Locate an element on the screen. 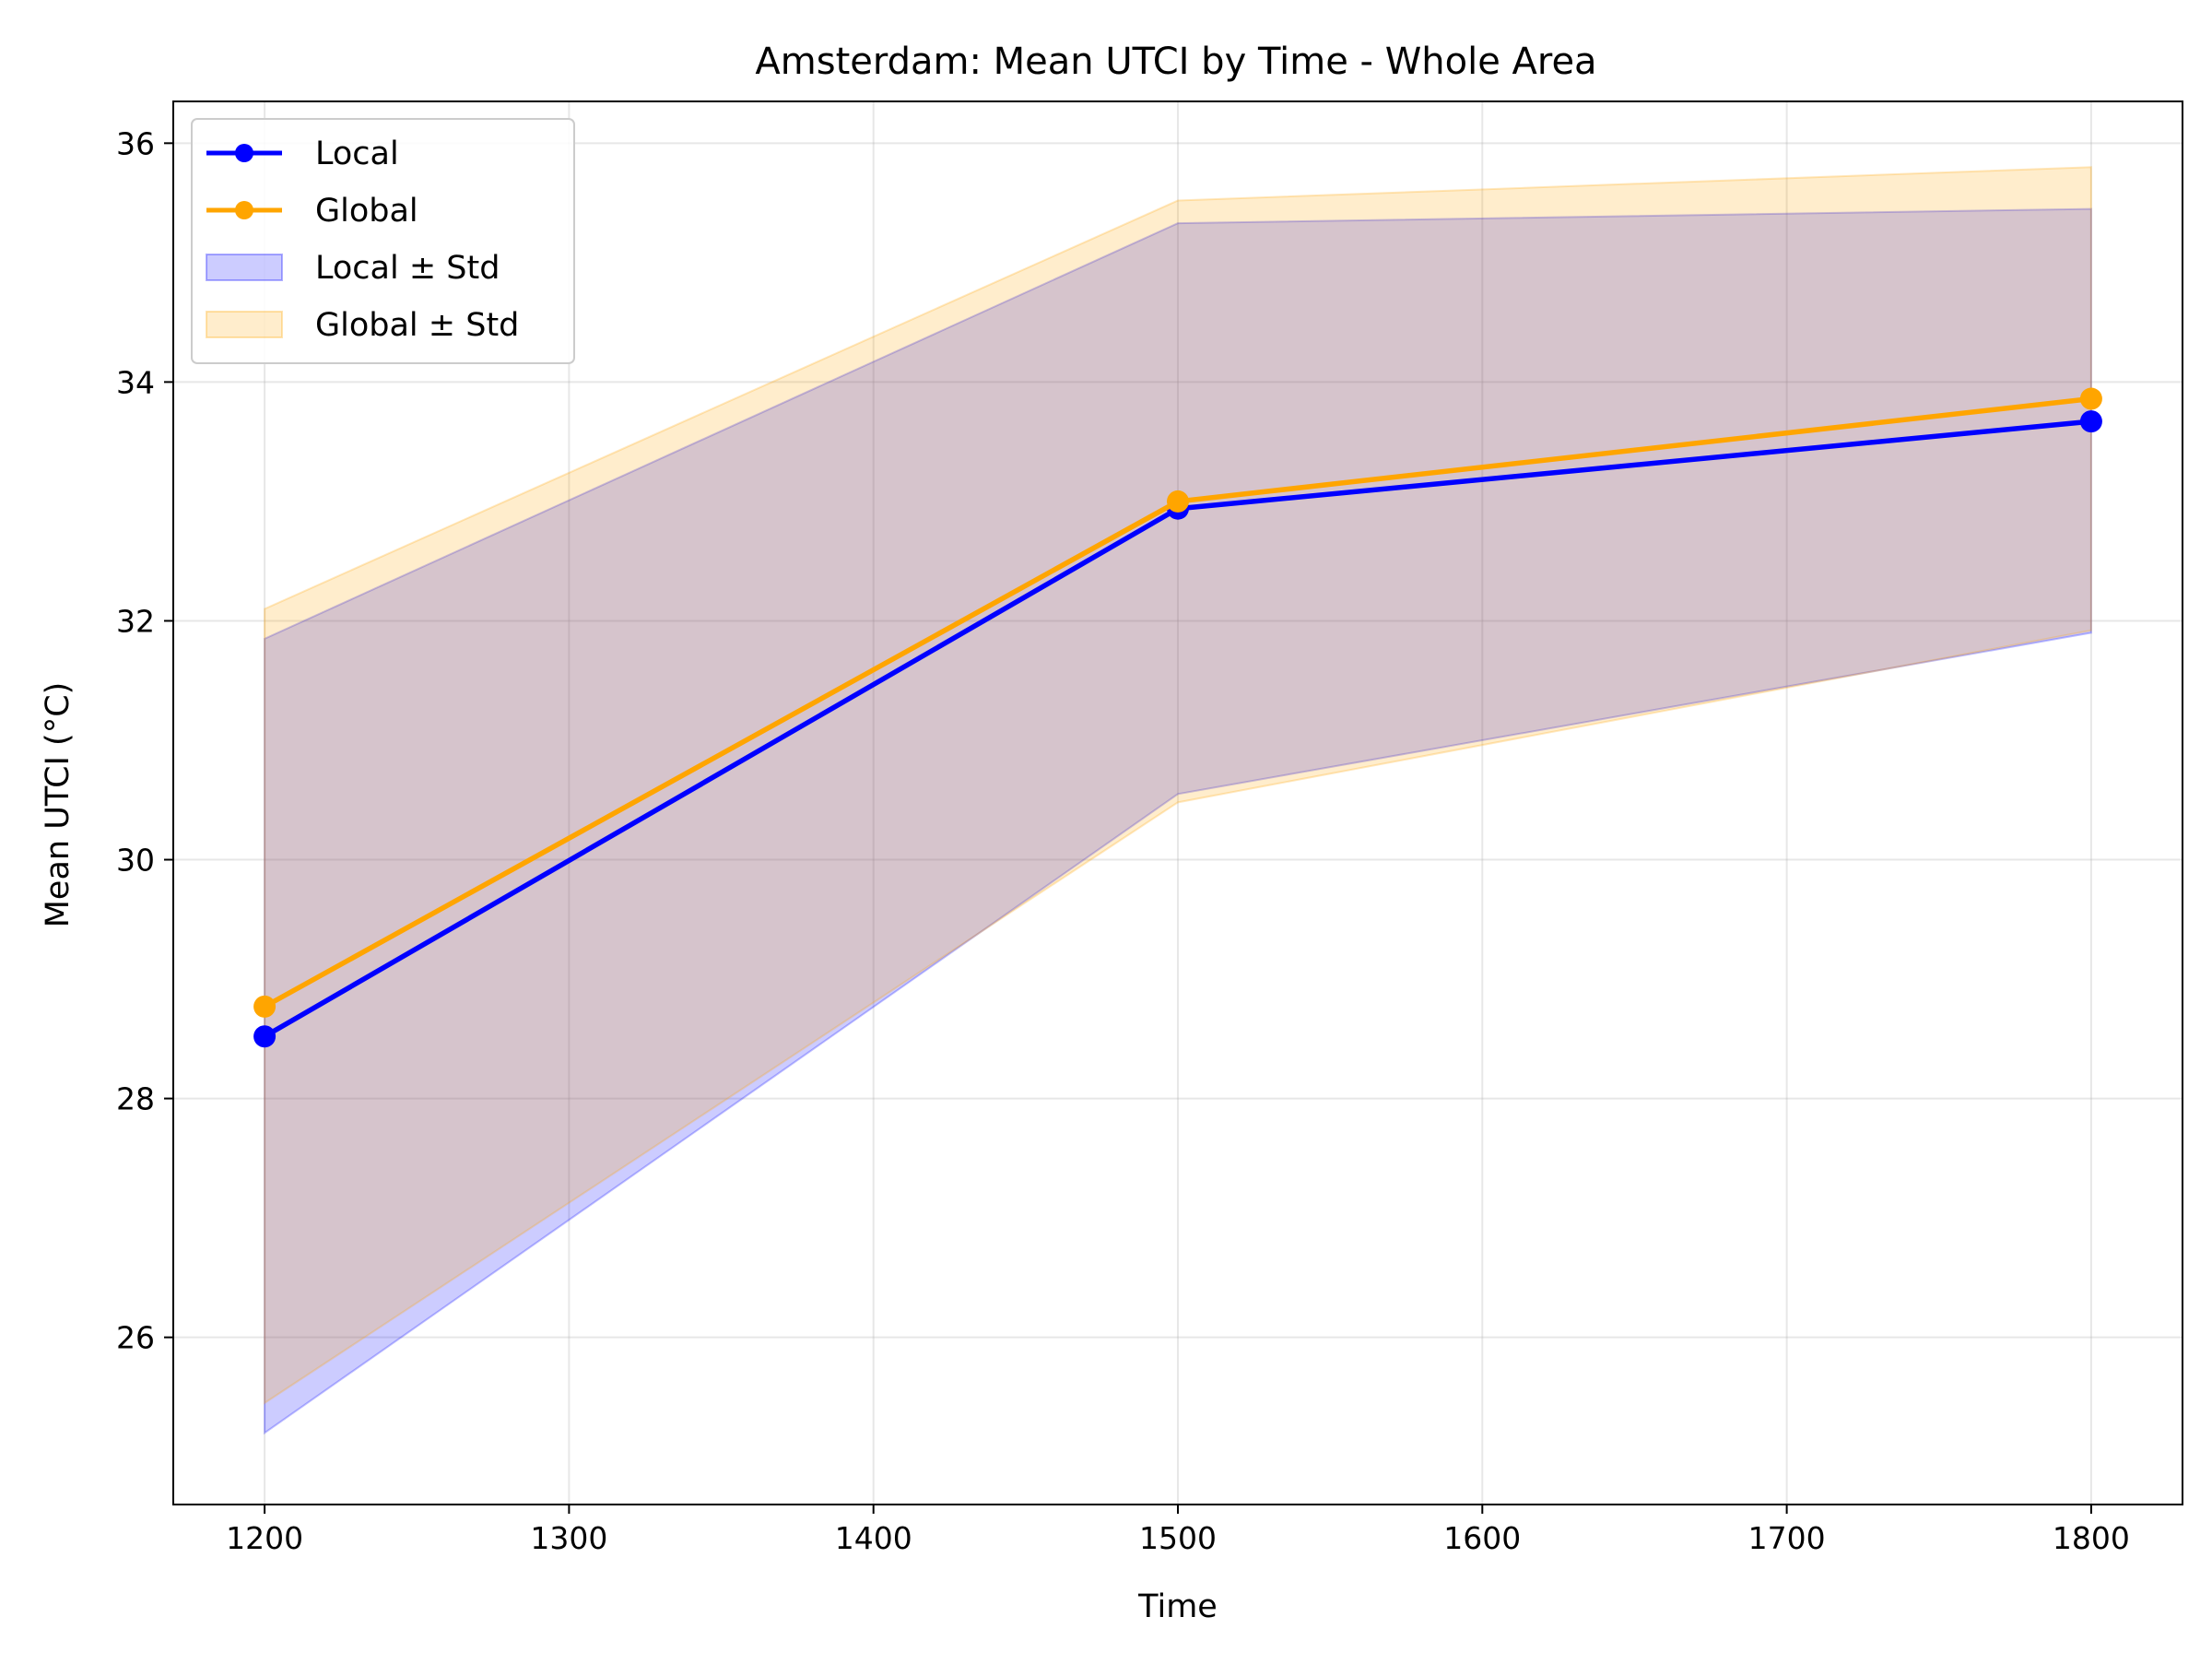 The width and height of the screenshot is (2212, 1664). legend-local-band-label: Local ± Std is located at coordinates (407, 268).